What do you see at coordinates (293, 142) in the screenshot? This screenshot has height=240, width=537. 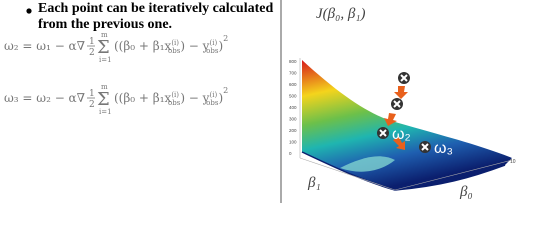 I see `z-tick-label: 100` at bounding box center [293, 142].